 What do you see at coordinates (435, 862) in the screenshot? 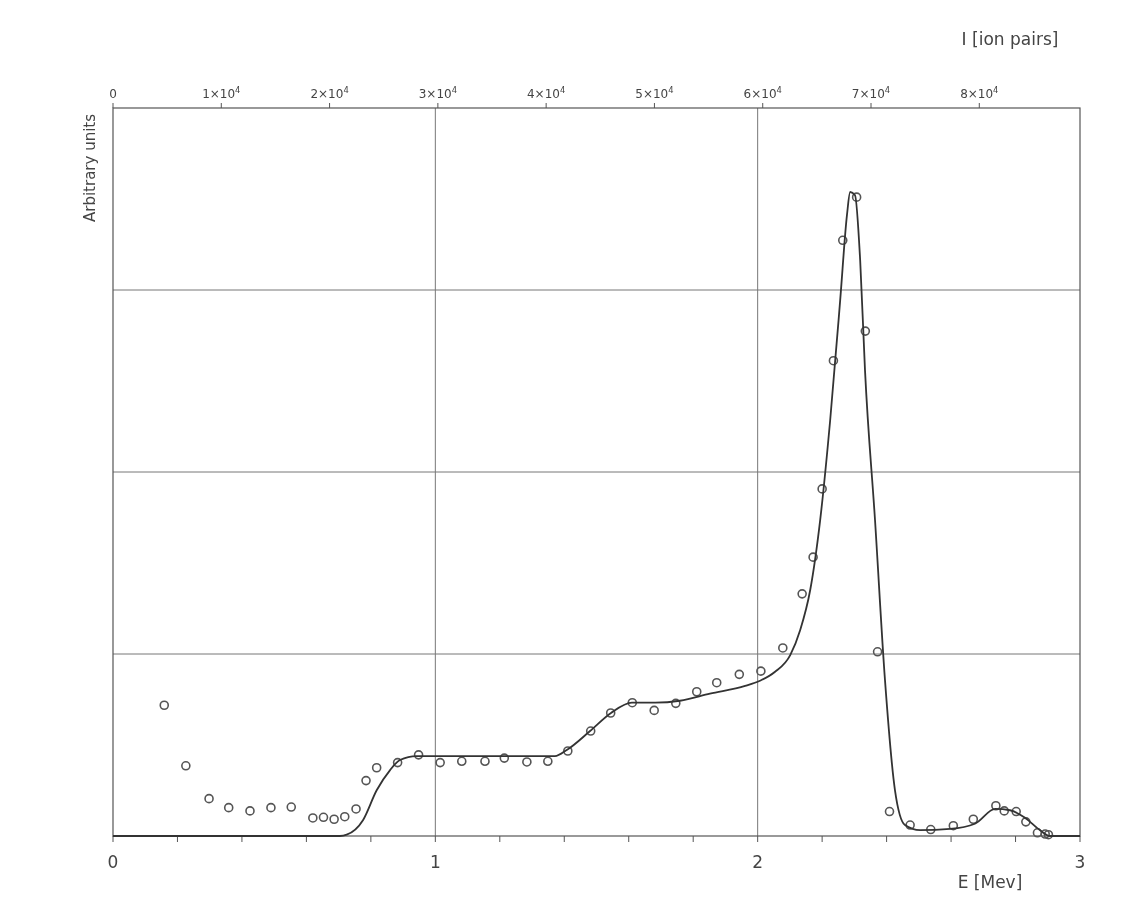
I see `x-tick-label: 1` at bounding box center [435, 862].